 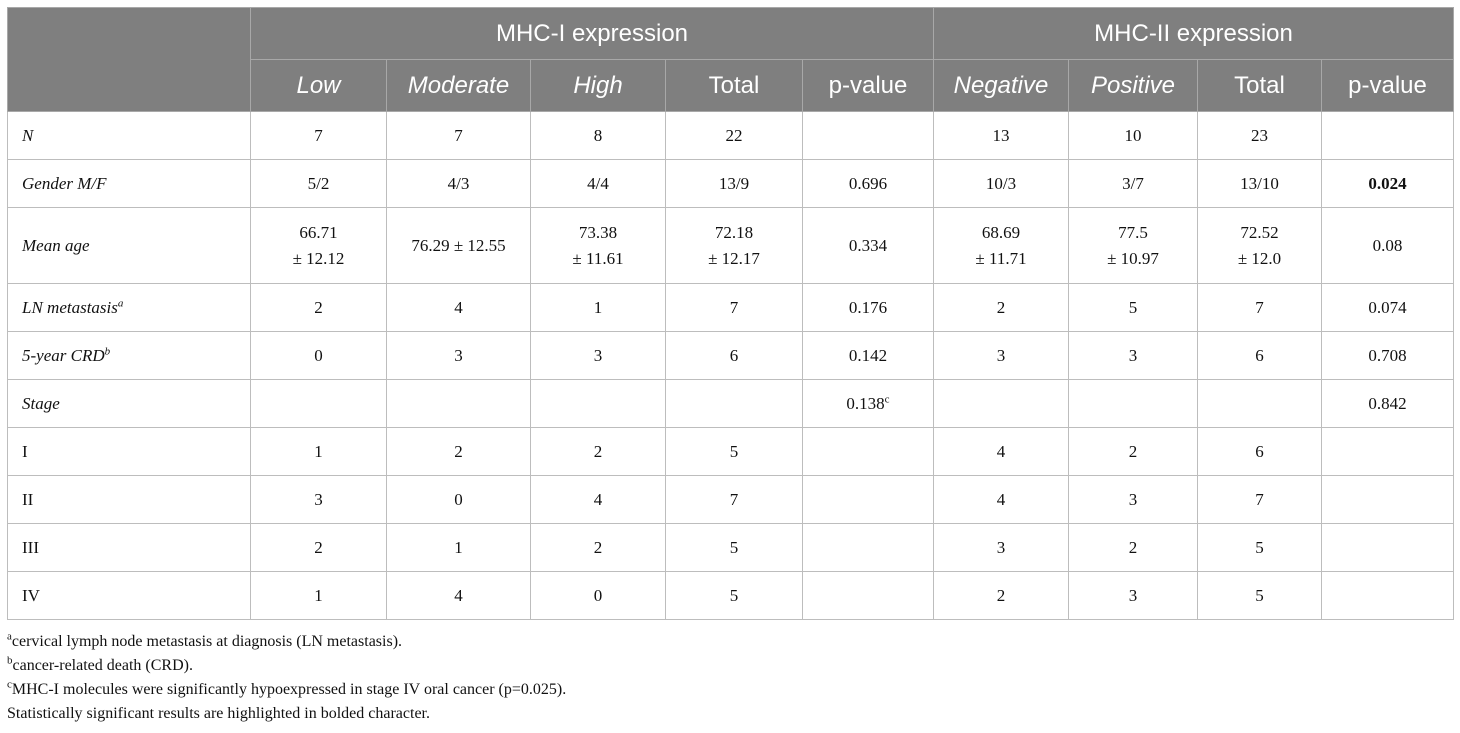 What do you see at coordinates (868, 245) in the screenshot?
I see `table-cell: 0.334` at bounding box center [868, 245].